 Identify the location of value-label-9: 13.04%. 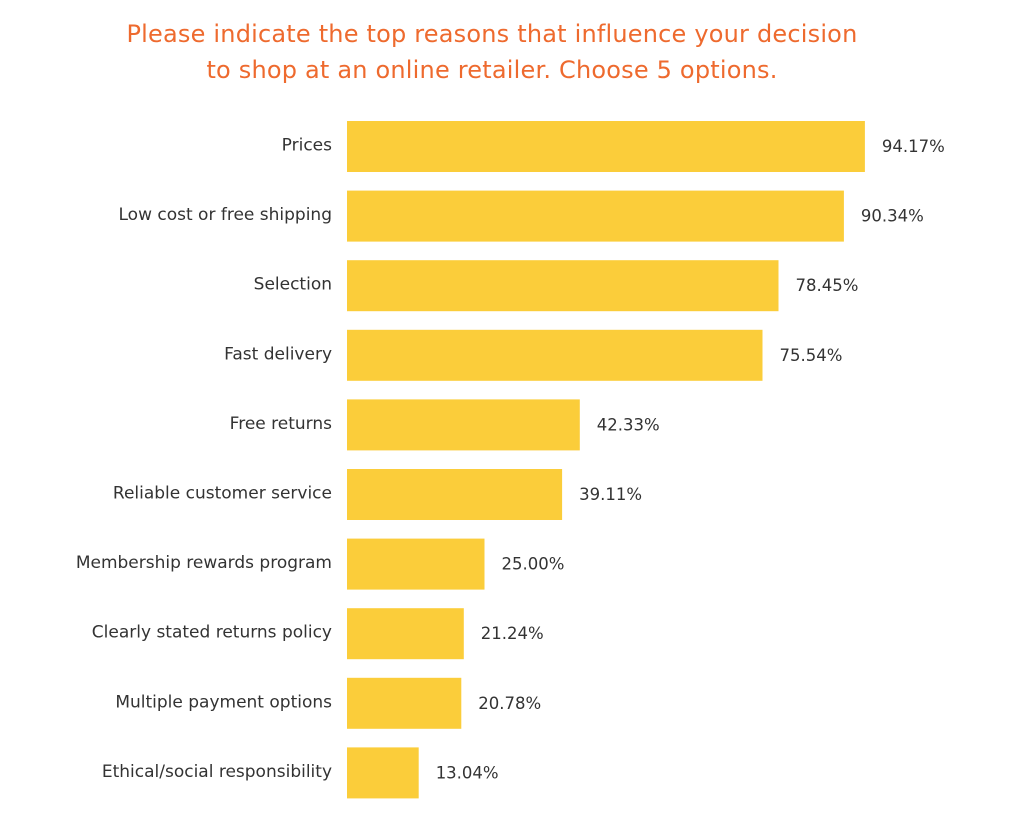
(467, 772).